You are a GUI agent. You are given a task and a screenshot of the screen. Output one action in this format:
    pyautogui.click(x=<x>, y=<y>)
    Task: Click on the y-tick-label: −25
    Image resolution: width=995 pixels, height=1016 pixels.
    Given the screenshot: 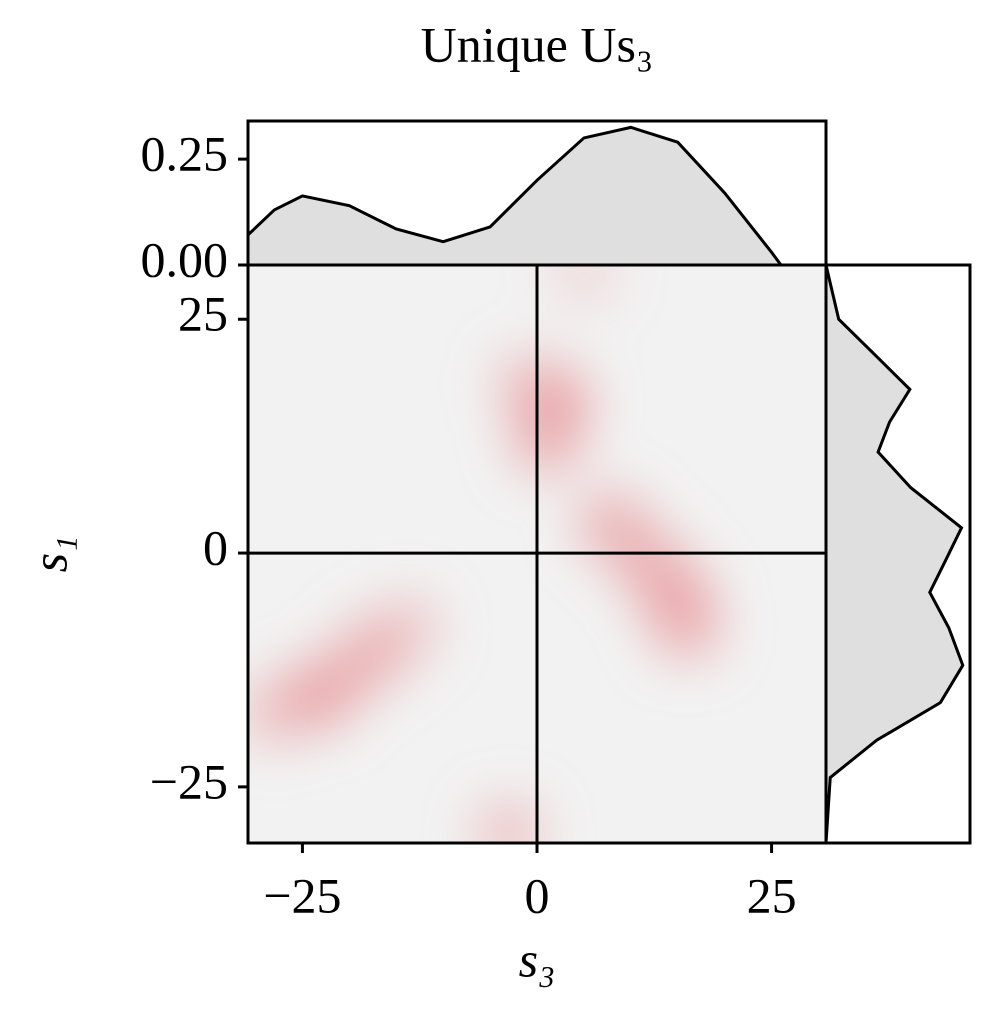 What is the action you would take?
    pyautogui.click(x=189, y=781)
    